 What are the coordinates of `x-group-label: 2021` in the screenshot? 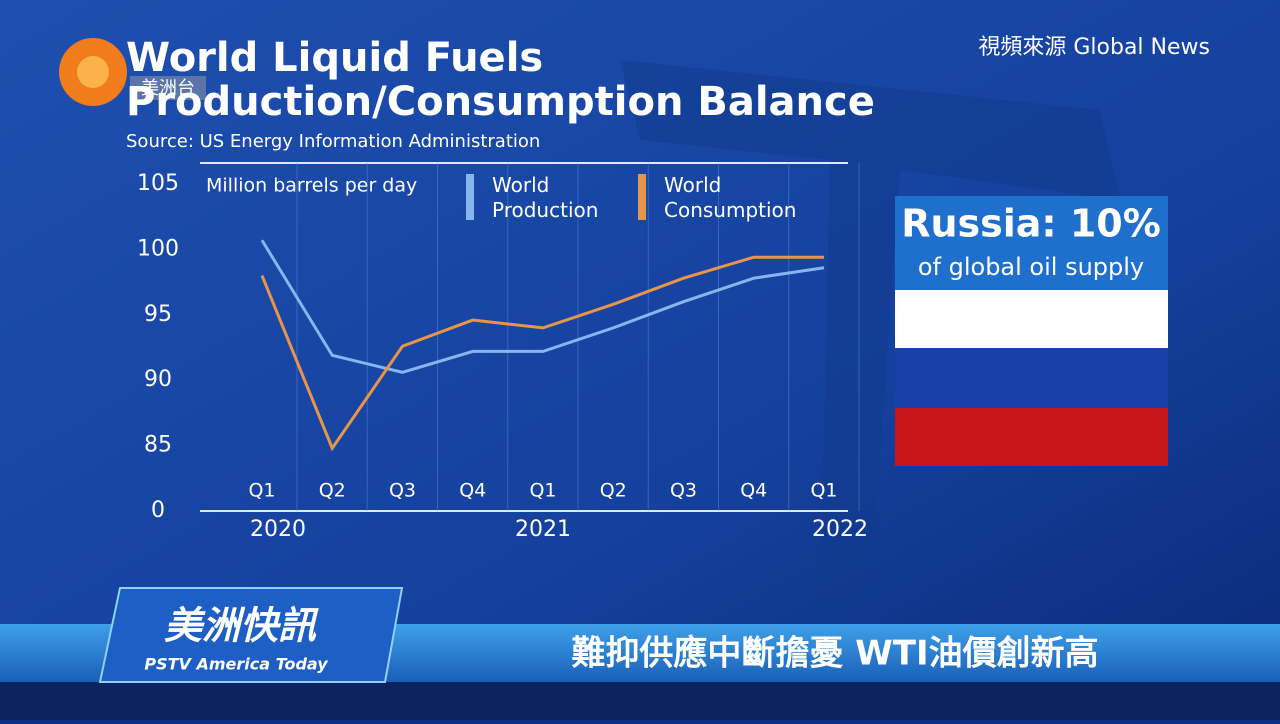 It's located at (543, 529).